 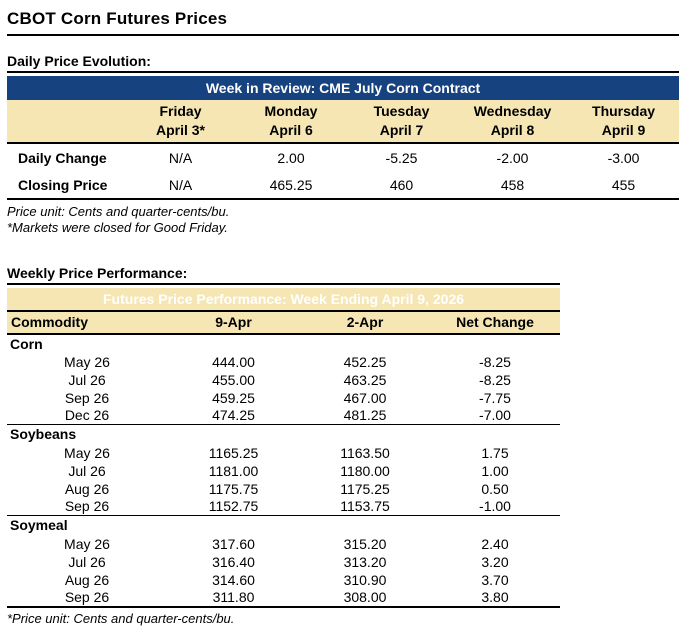 I want to click on net-change: 1.00, so click(x=495, y=470).